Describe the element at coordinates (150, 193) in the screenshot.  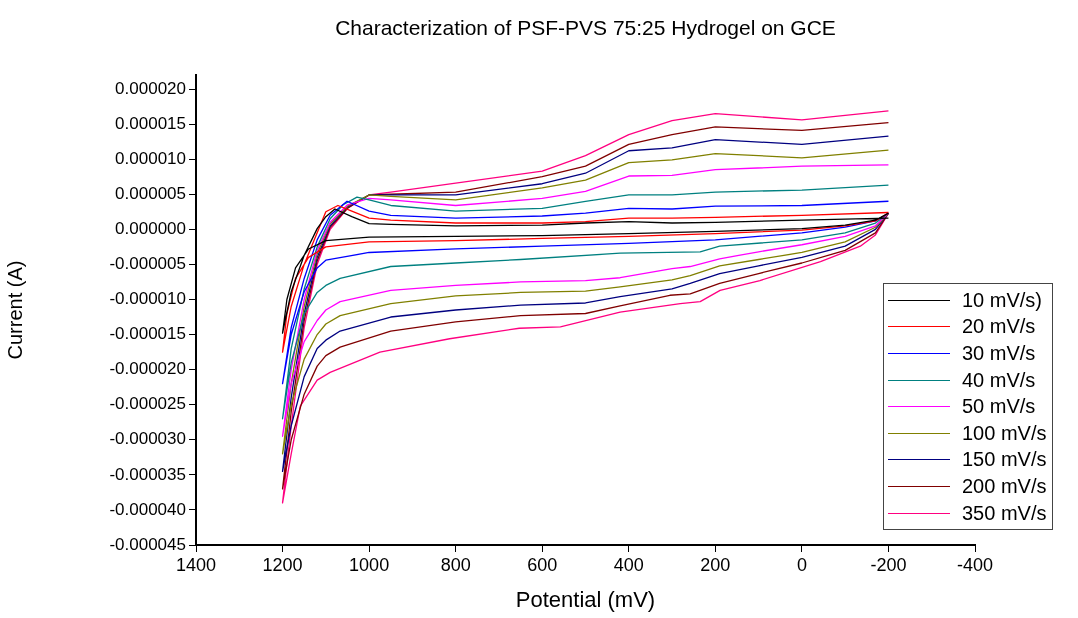
I see `y-tick-label: 0.000005` at that location.